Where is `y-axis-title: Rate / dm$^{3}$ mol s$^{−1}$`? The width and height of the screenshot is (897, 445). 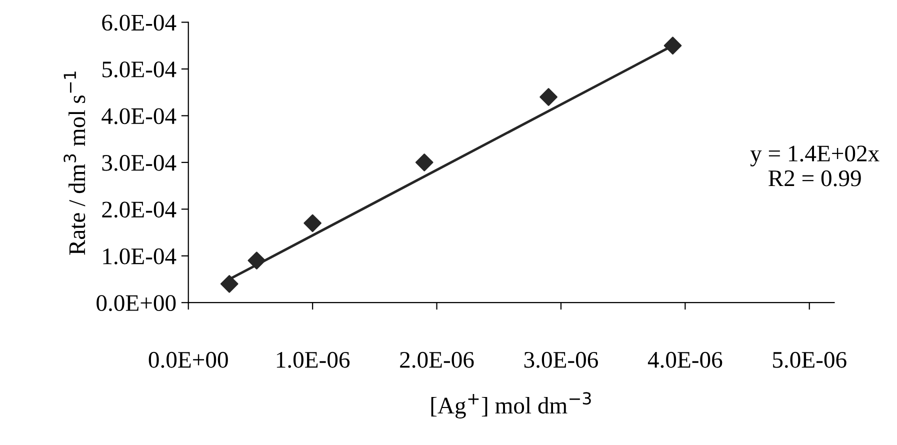 y-axis-title: Rate / dm$^{3}$ mol s$^{−1}$ is located at coordinates (75, 163).